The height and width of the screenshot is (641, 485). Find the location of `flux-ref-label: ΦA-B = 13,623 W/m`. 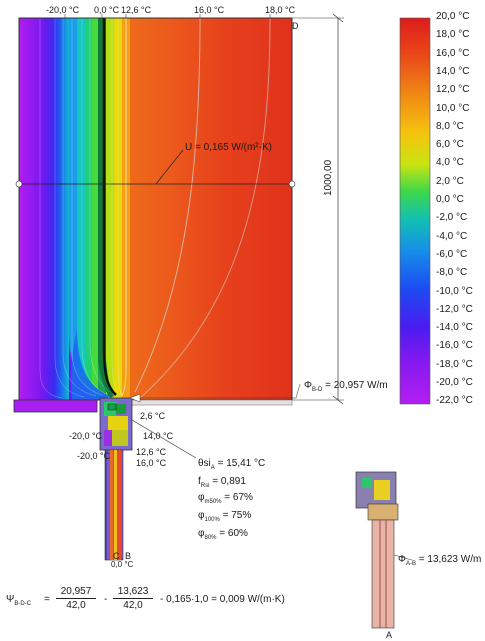

flux-ref-label: ΦA-B = 13,623 W/m is located at coordinates (440, 560).